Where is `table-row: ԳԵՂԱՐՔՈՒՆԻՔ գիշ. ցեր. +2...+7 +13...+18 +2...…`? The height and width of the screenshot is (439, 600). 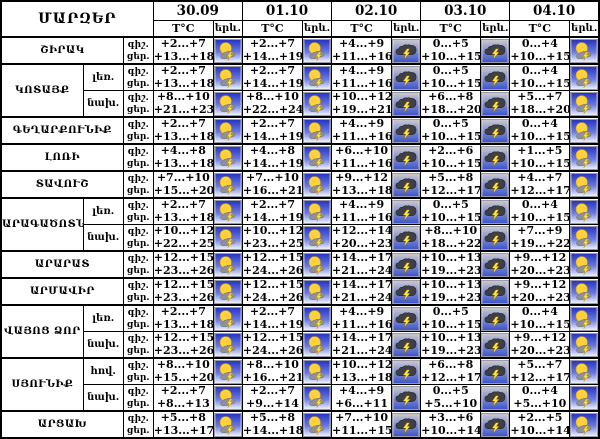
table-row: ԳԵՂԱՐՔՈՒՆԻՔ գիշ. ցեր. +2...+7 +13...+18 +2...… is located at coordinates (300, 130).